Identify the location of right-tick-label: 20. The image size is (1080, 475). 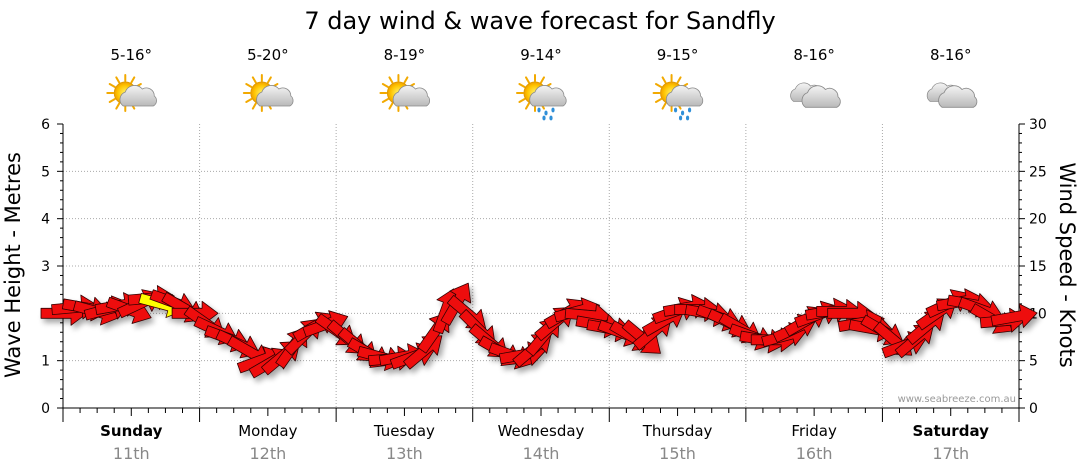
(1038, 220).